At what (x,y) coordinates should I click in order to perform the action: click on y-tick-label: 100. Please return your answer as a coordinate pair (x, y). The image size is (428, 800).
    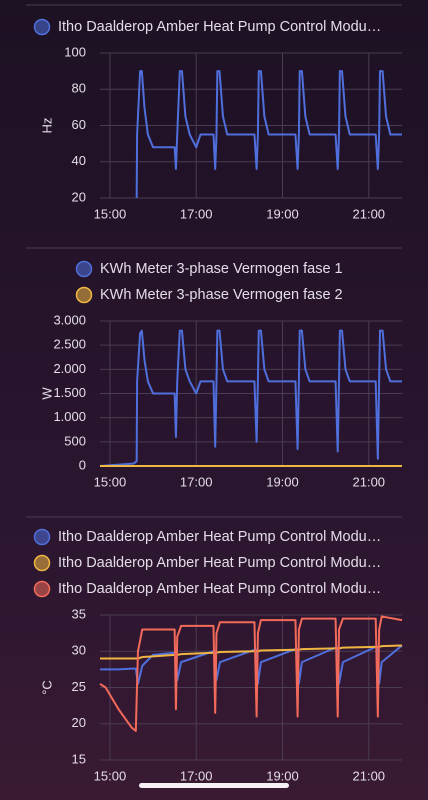
    Looking at the image, I should click on (75, 51).